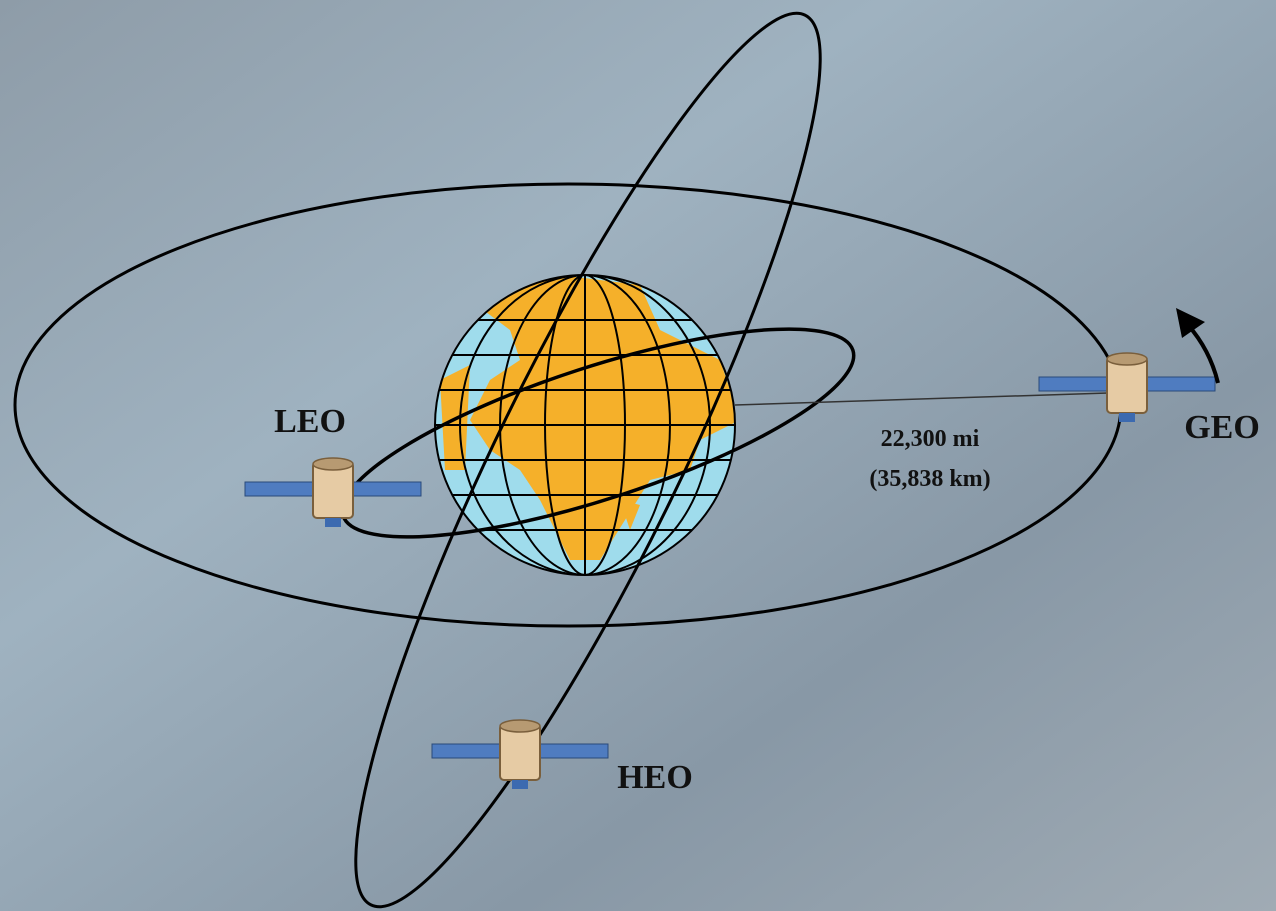 Image resolution: width=1276 pixels, height=911 pixels. I want to click on leo-label: LEO, so click(310, 421).